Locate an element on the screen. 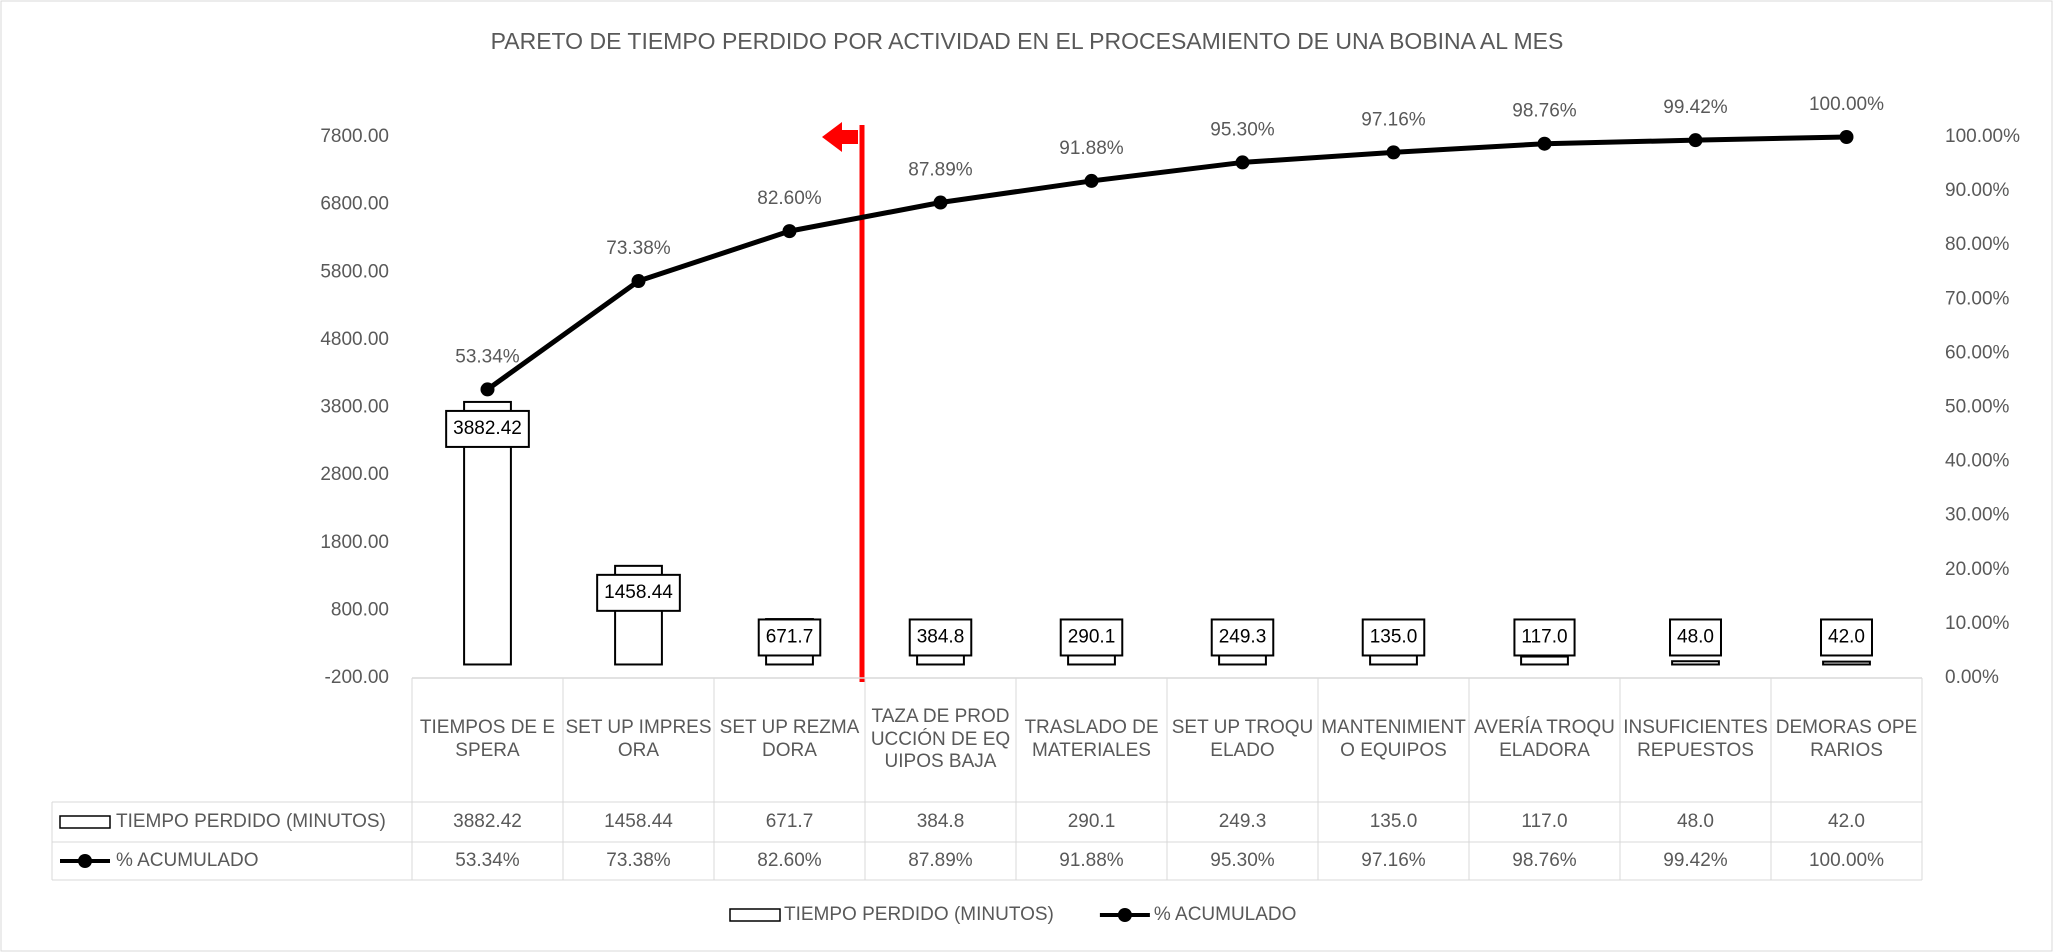 This screenshot has width=2053, height=952. table-cell-box: 99.42% is located at coordinates (1695, 860).